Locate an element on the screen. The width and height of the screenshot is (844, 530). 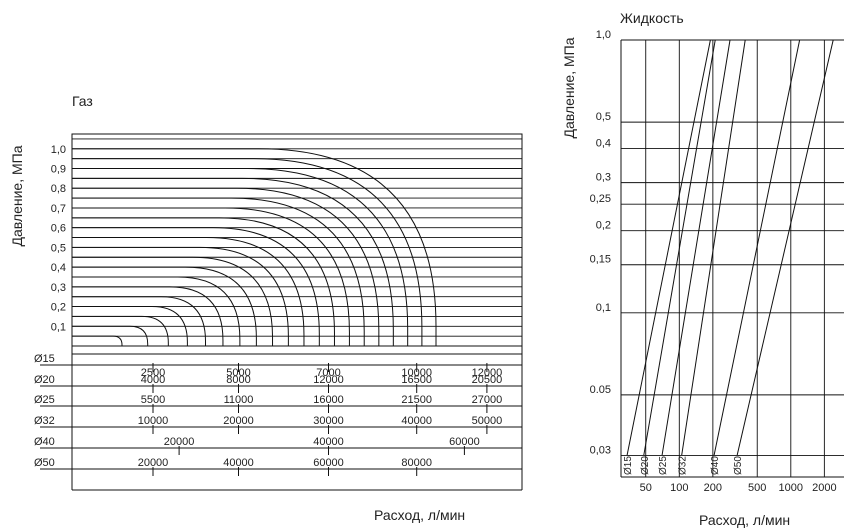
liquid-y-tick-label: 0,3 is located at coordinates (603, 178).